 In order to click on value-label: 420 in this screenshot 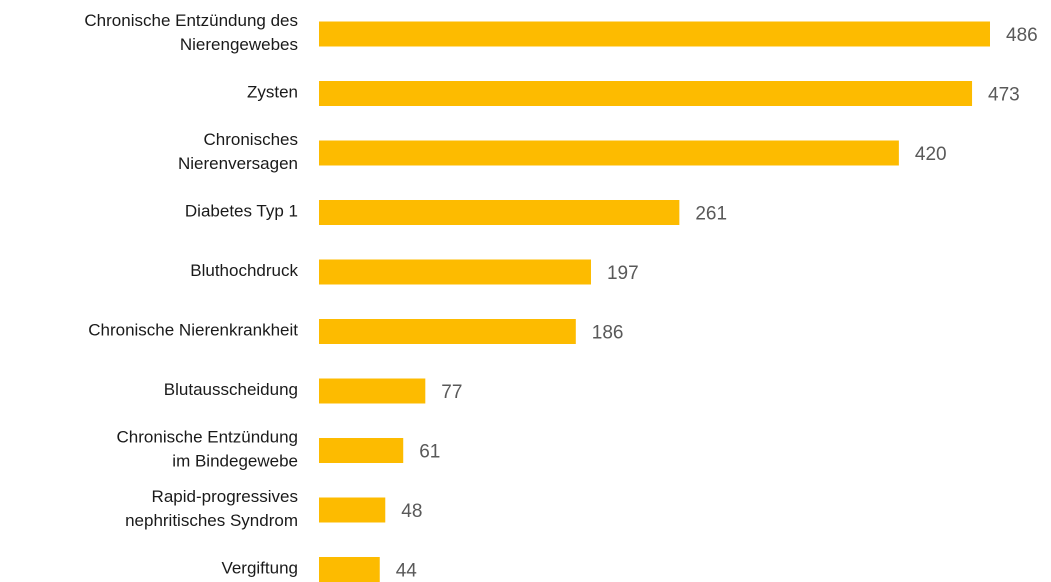, I will do `click(931, 154)`.